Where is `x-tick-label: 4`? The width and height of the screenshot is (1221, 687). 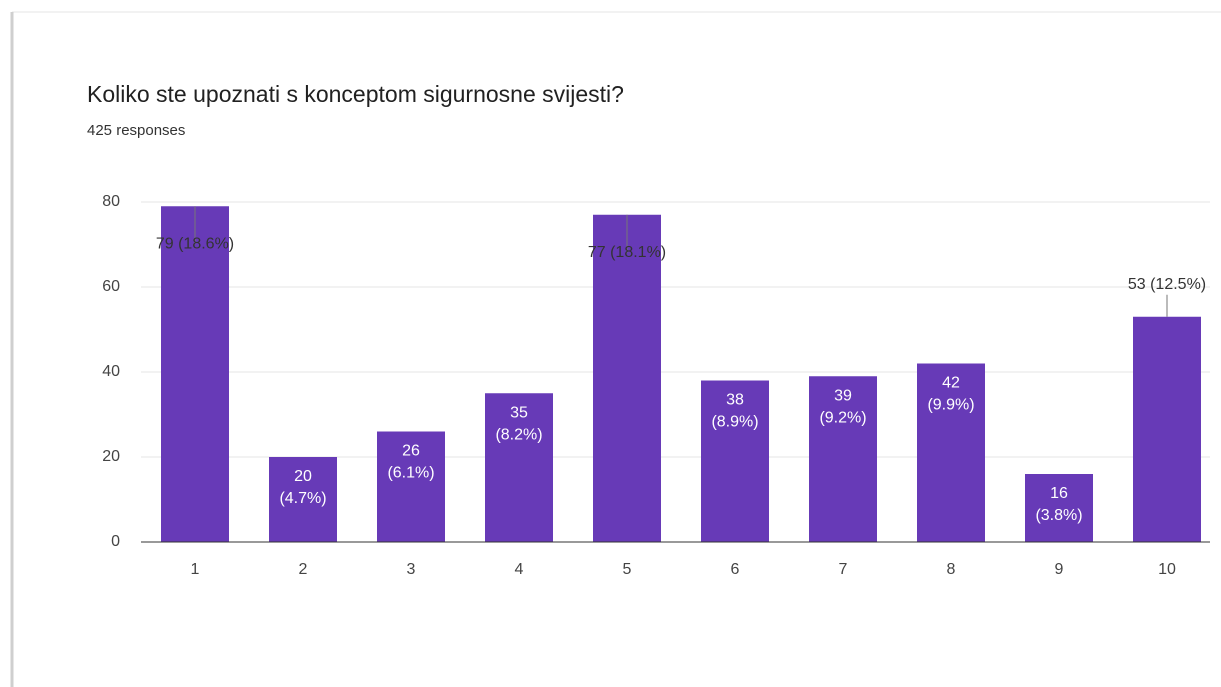 x-tick-label: 4 is located at coordinates (519, 569).